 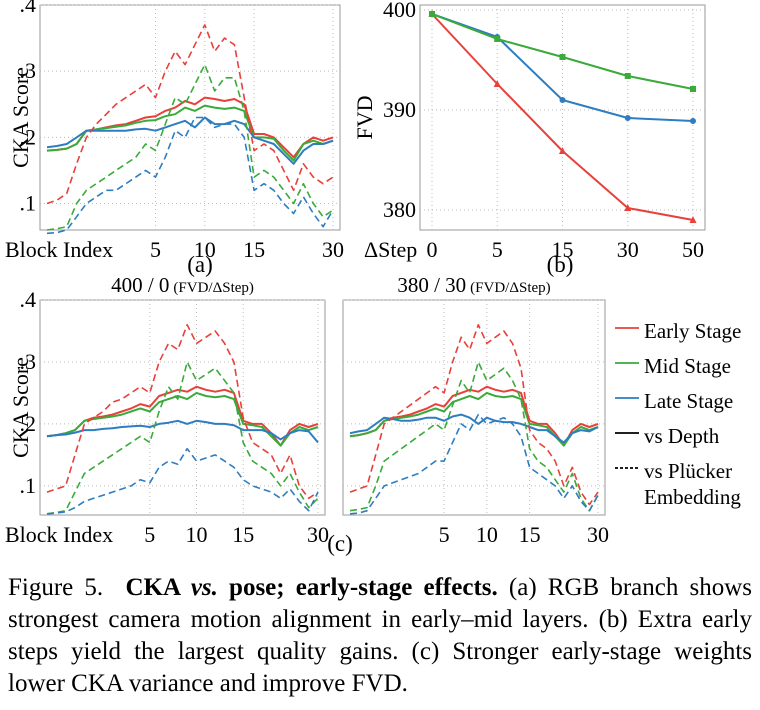 I want to click on x-tick-label: 50, so click(x=693, y=249).